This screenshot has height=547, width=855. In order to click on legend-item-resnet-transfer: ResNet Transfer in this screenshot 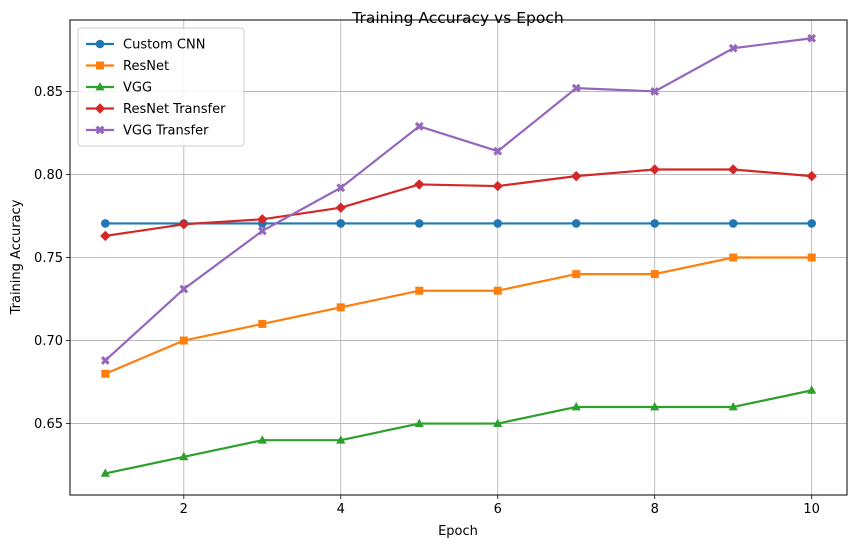, I will do `click(156, 109)`.